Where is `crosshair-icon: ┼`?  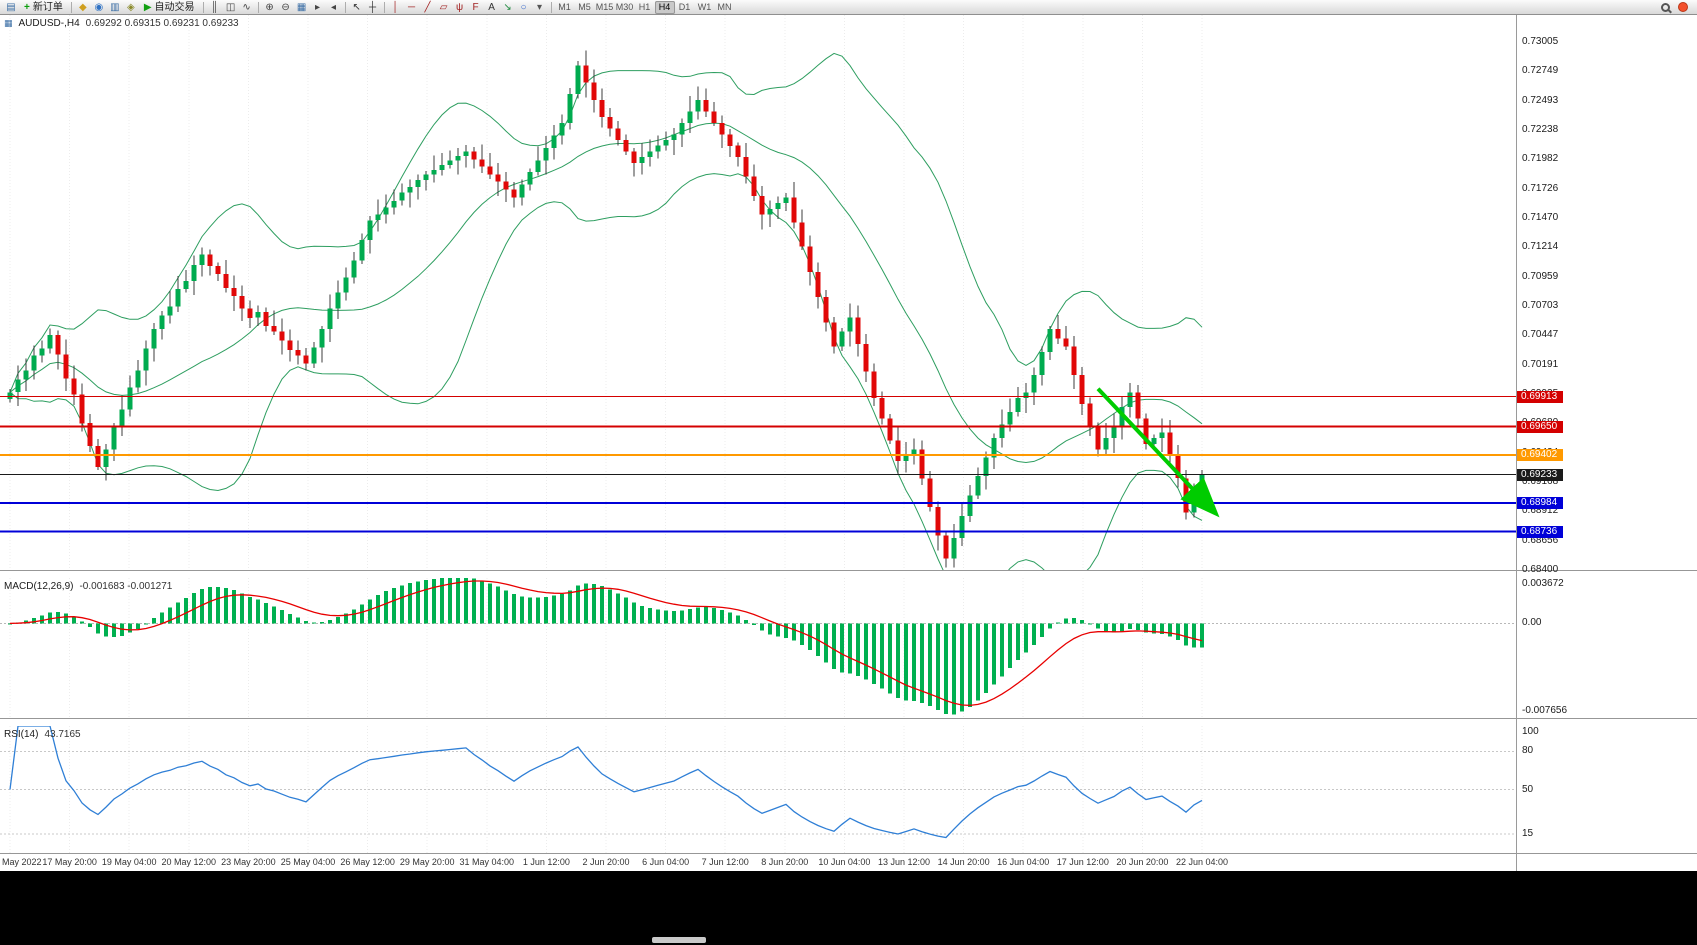 crosshair-icon: ┼ is located at coordinates (373, 7).